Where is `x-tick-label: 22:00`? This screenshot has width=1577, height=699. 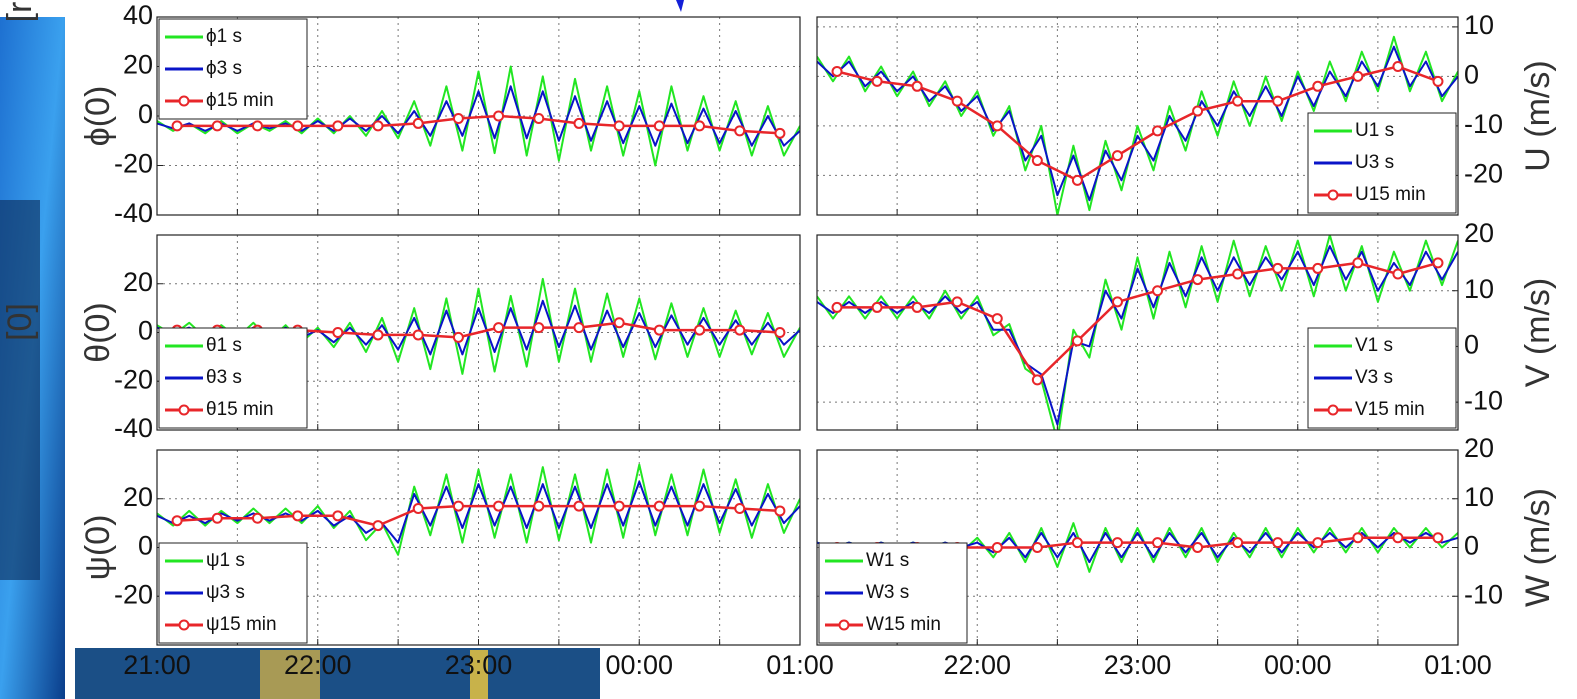
x-tick-label: 22:00 is located at coordinates (977, 665).